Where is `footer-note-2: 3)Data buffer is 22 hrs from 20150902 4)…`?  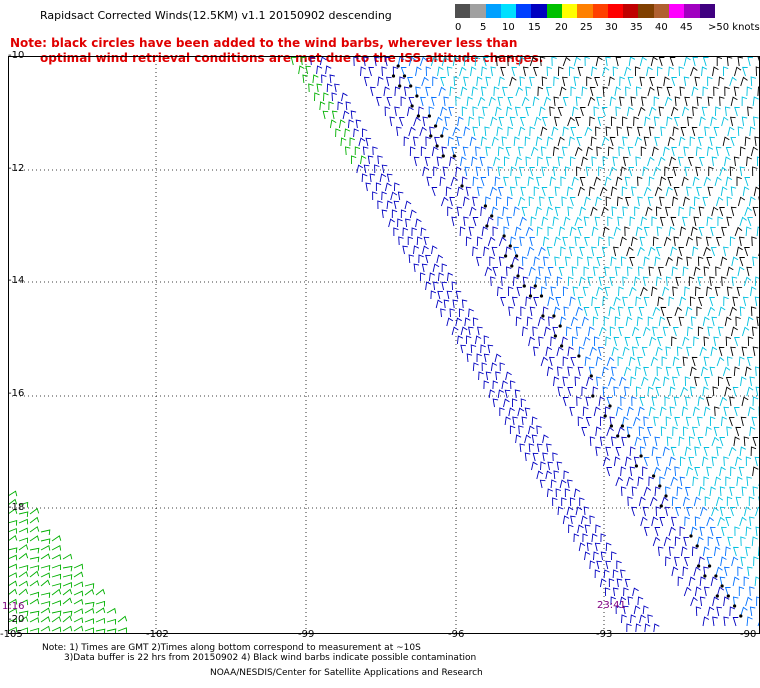
footer-note-2: 3)Data buffer is 22 hrs from 20150902 4)… is located at coordinates (270, 658).